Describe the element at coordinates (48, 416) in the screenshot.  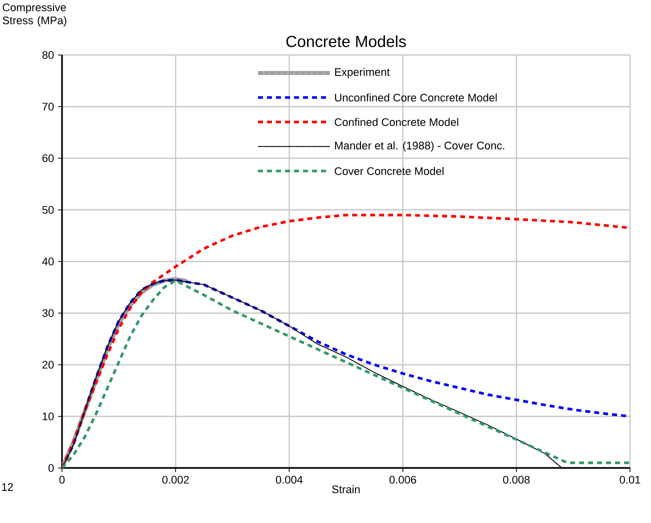
I see `y-tick-label: 10` at that location.